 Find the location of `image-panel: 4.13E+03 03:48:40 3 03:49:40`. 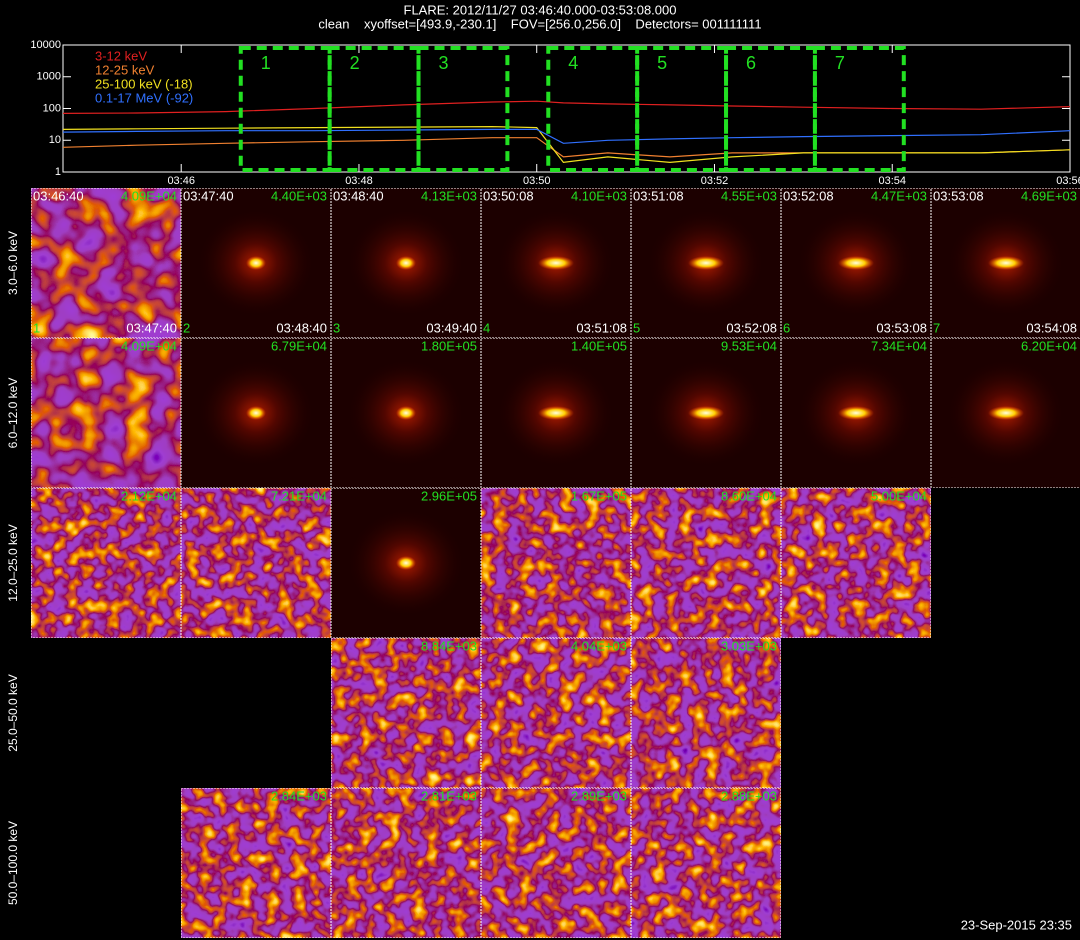

image-panel: 4.13E+03 03:48:40 3 03:49:40 is located at coordinates (406, 263).